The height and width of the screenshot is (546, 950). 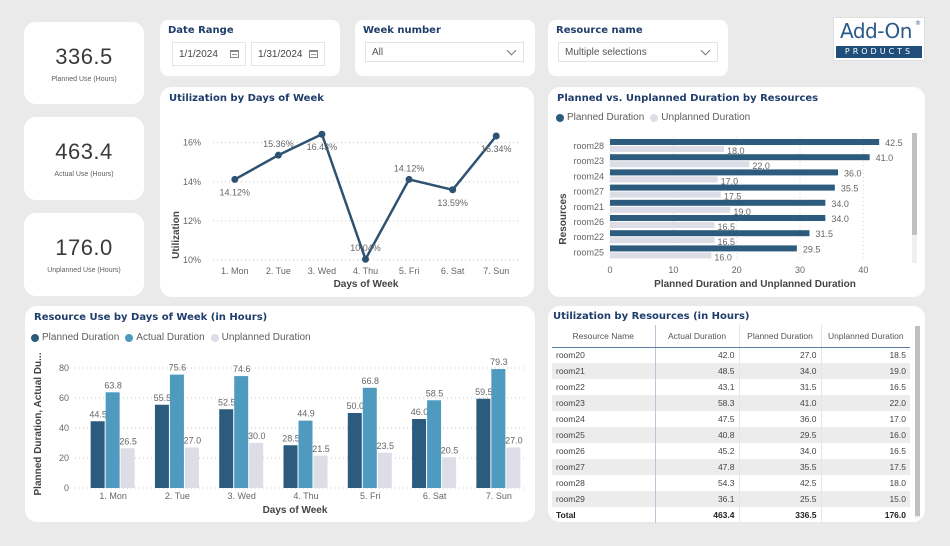 What do you see at coordinates (128, 441) in the screenshot?
I see `data-label: 26.5` at bounding box center [128, 441].